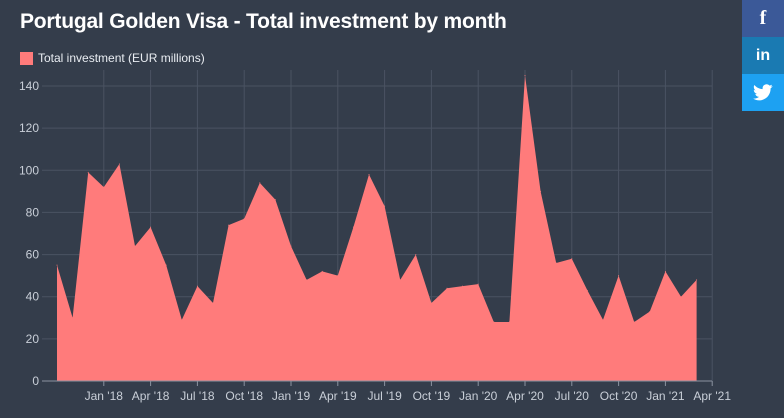 Image resolution: width=784 pixels, height=418 pixels. What do you see at coordinates (121, 58) in the screenshot?
I see `legend-label: Total investment (EUR millions)` at bounding box center [121, 58].